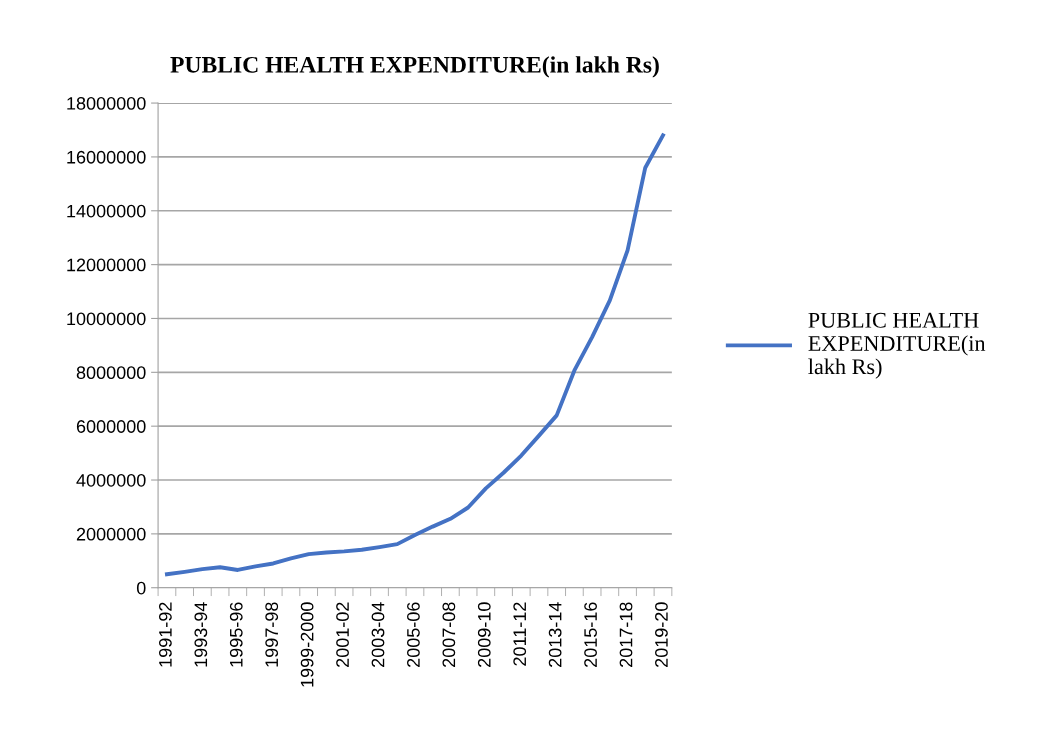 The height and width of the screenshot is (731, 1040). Describe the element at coordinates (378, 634) in the screenshot. I see `x-tick-label: 2003-04` at that location.